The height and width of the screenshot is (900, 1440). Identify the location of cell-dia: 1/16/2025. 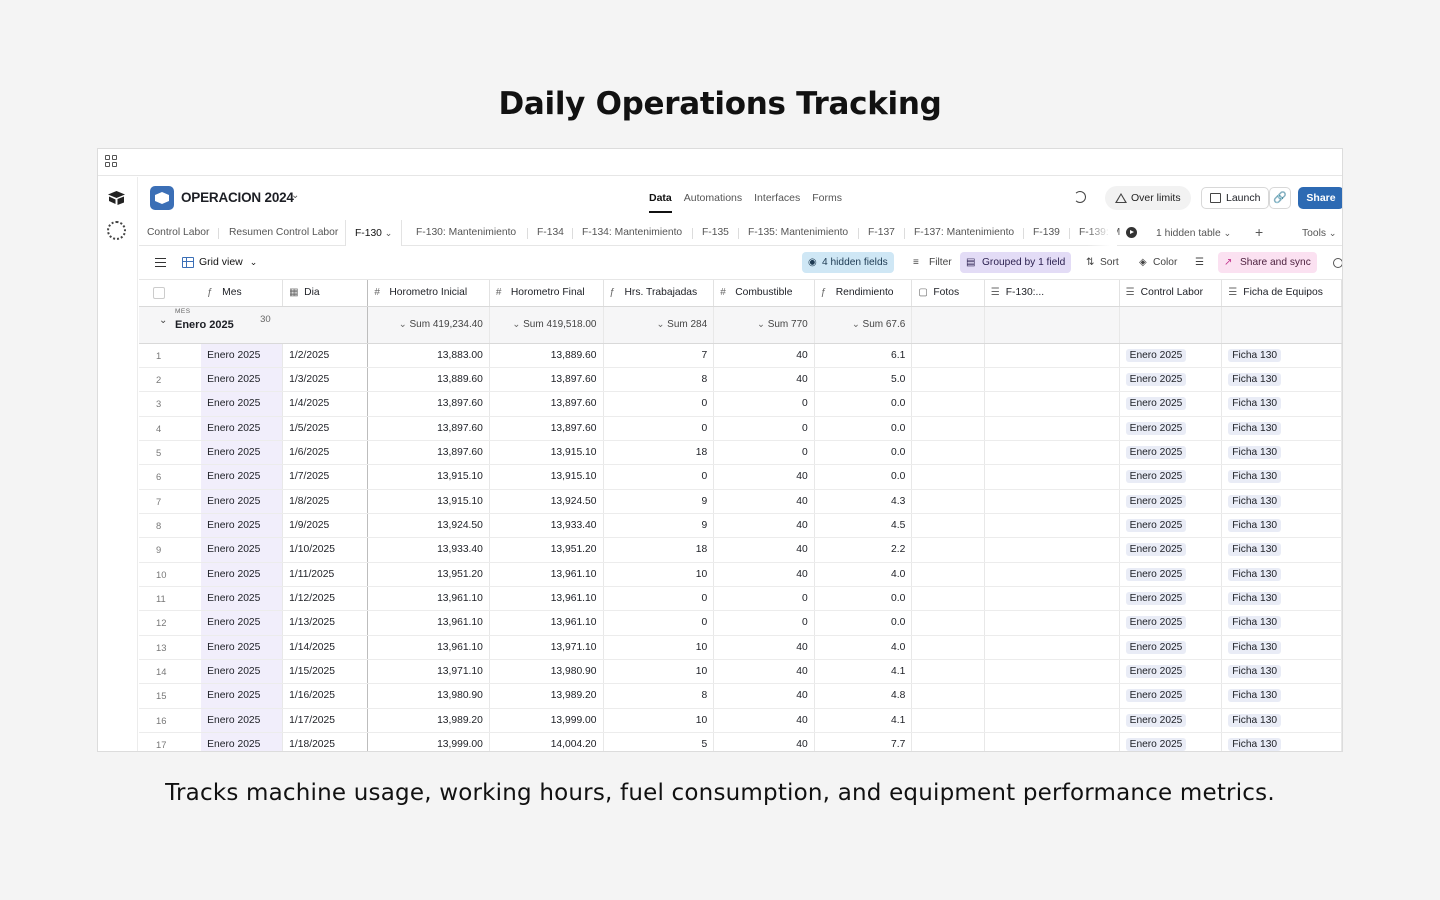
(325, 696).